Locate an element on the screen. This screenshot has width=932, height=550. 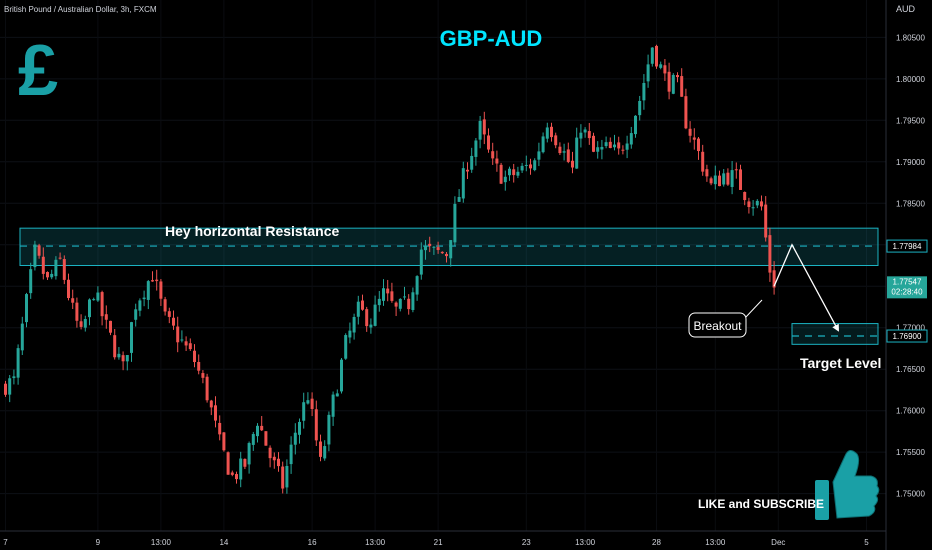
y-tick-label: 1.79500 is located at coordinates (910, 120).